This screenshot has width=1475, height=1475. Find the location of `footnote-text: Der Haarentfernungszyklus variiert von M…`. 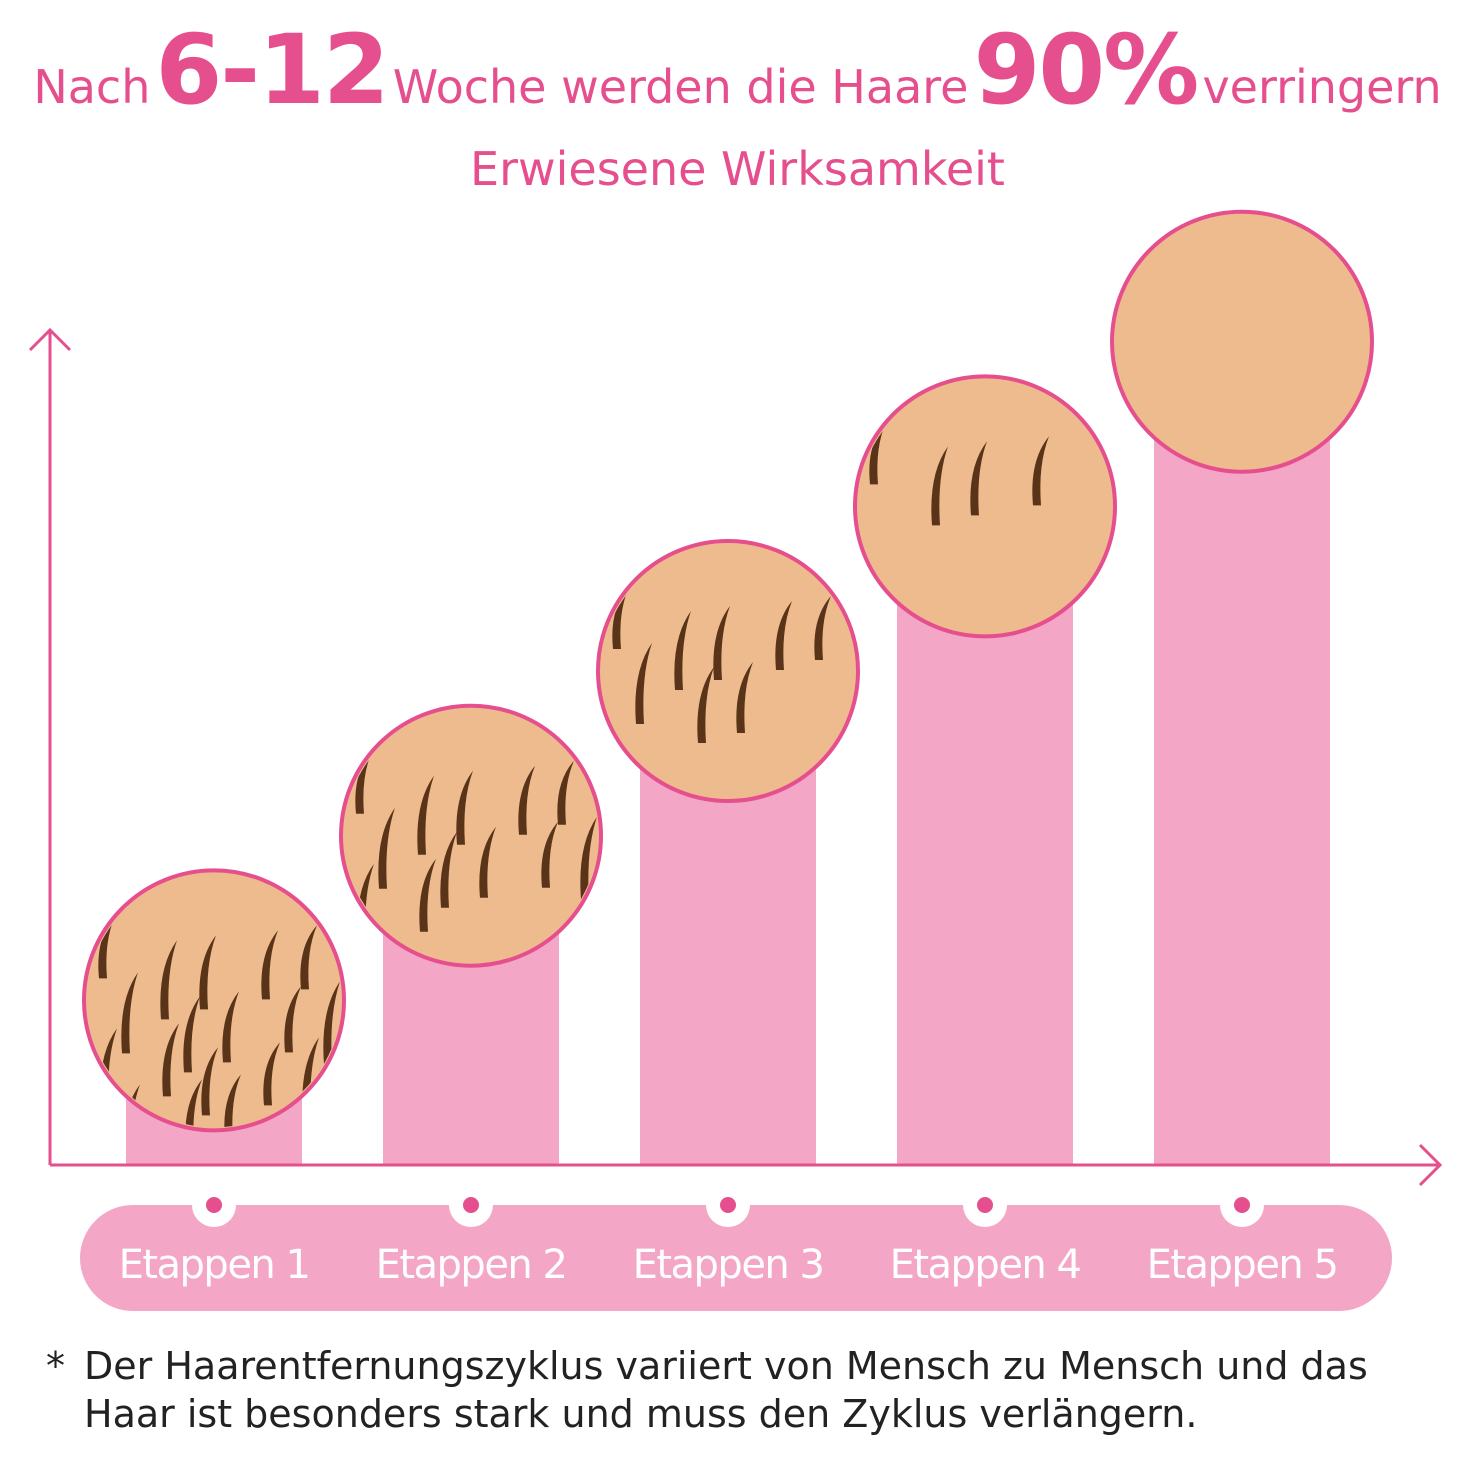

footnote-text: Der Haarentfernungszyklus variiert von M… is located at coordinates (726, 1390).